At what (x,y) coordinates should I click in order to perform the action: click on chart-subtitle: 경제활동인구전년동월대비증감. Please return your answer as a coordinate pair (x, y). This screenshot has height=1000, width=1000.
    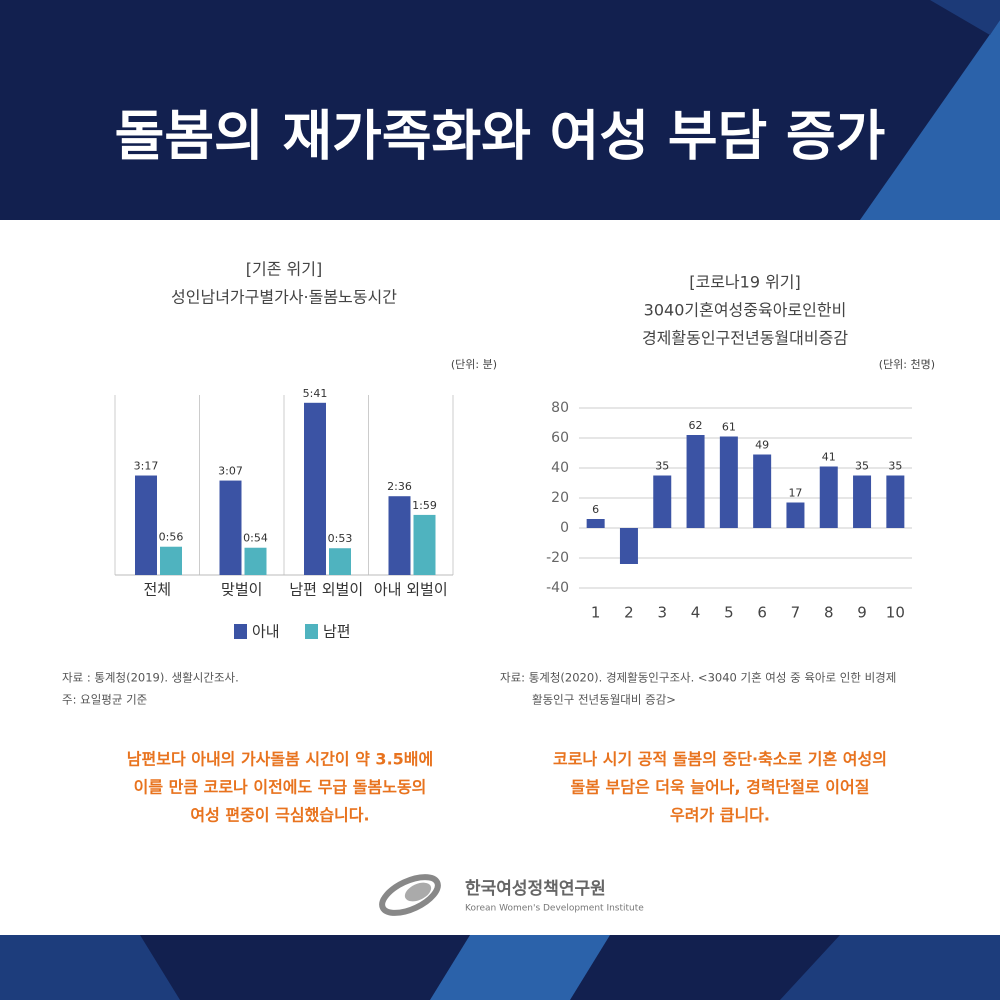
    Looking at the image, I should click on (745, 338).